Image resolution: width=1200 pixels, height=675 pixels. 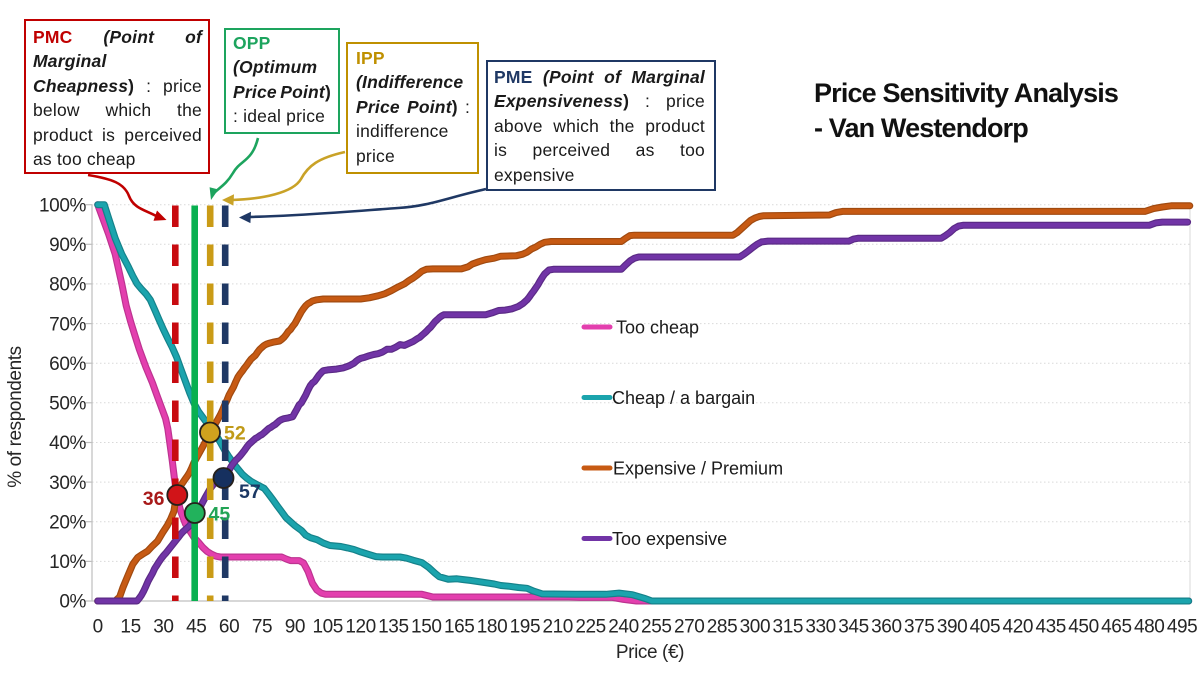 I want to click on svg-text: 30%, so click(x=67, y=483).